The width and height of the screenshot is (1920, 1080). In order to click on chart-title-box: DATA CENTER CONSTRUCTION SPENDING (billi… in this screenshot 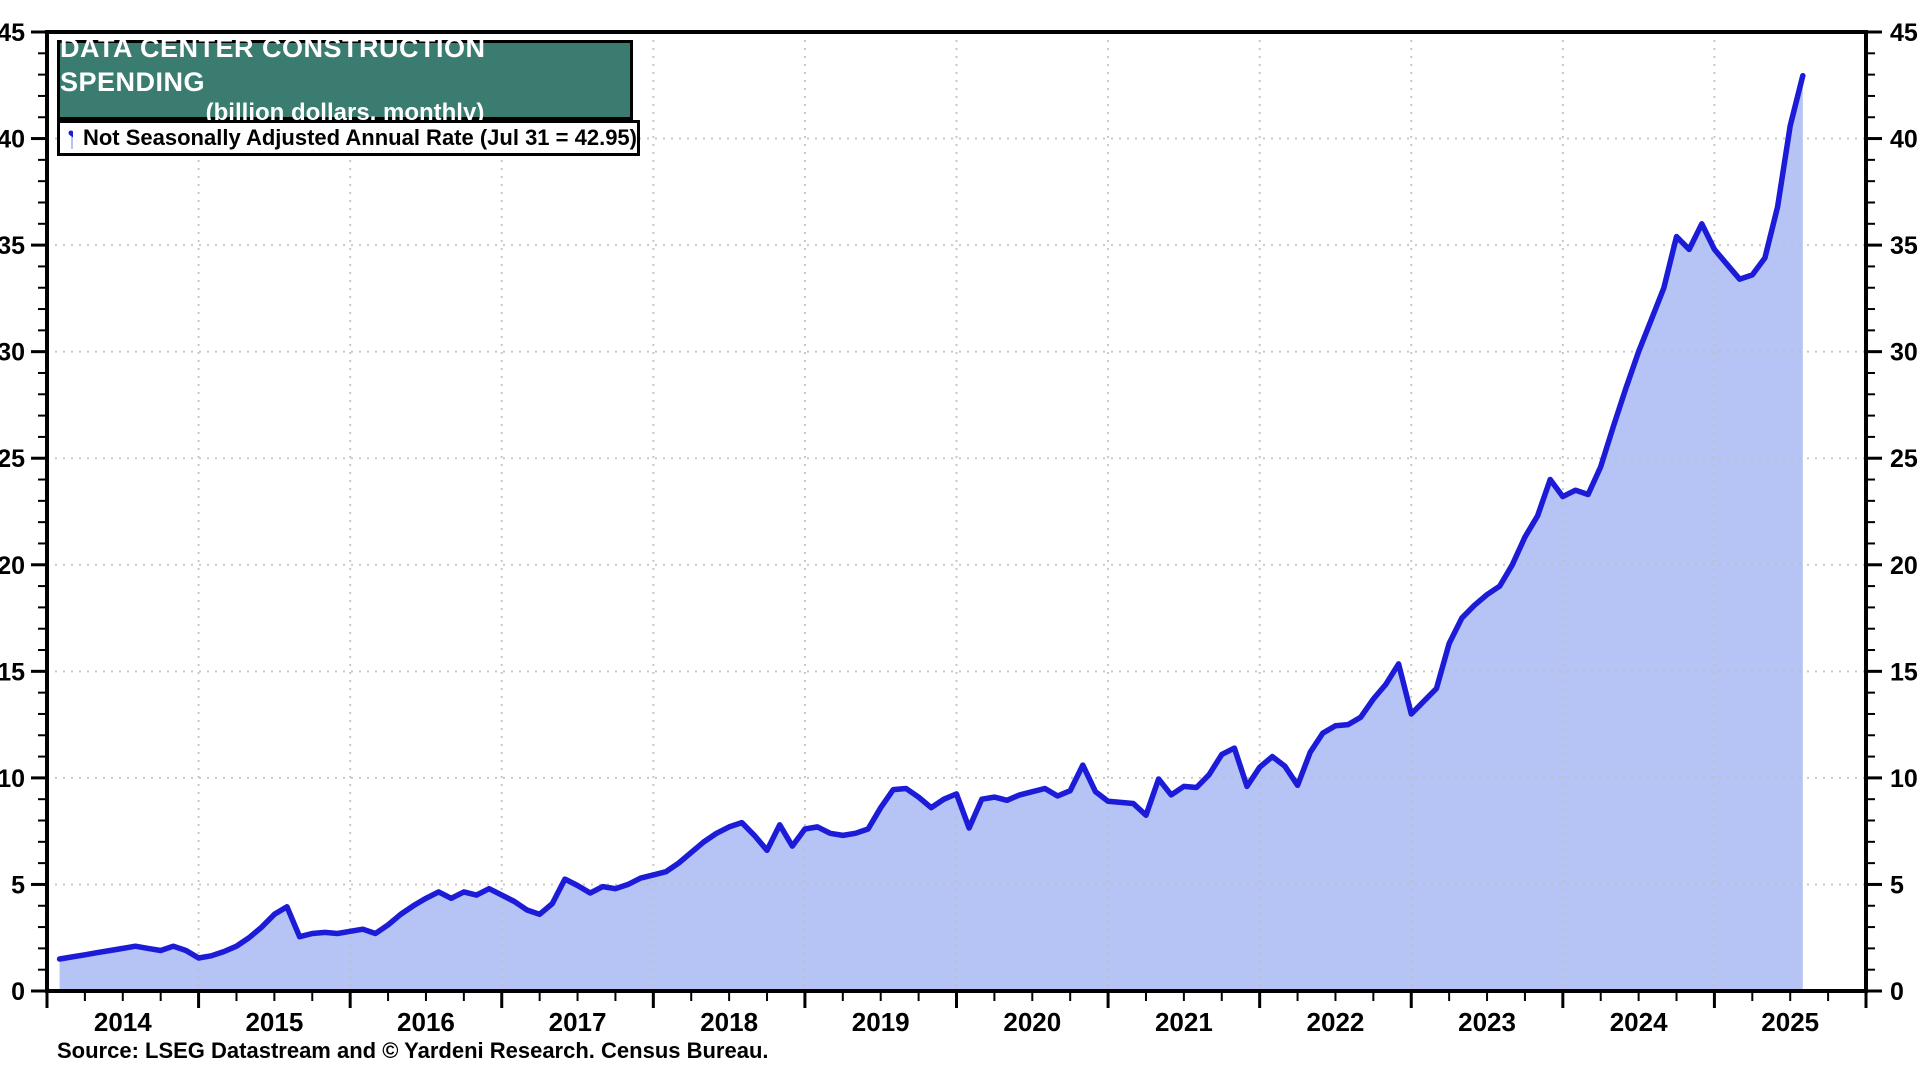, I will do `click(345, 79)`.